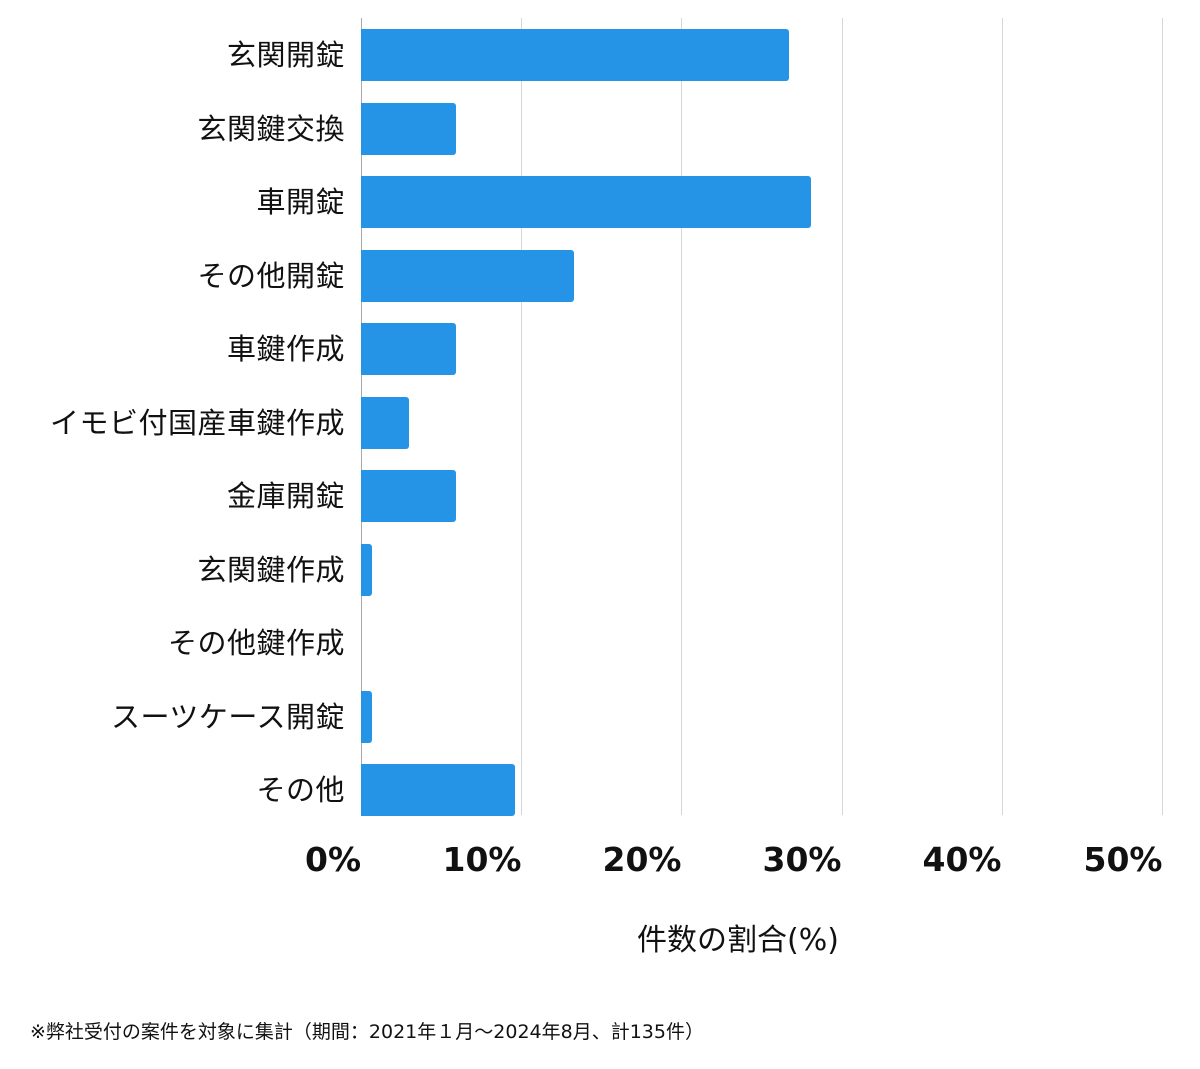 This screenshot has height=1069, width=1200. What do you see at coordinates (285, 349) in the screenshot?
I see `category-label: 車鍵作成` at bounding box center [285, 349].